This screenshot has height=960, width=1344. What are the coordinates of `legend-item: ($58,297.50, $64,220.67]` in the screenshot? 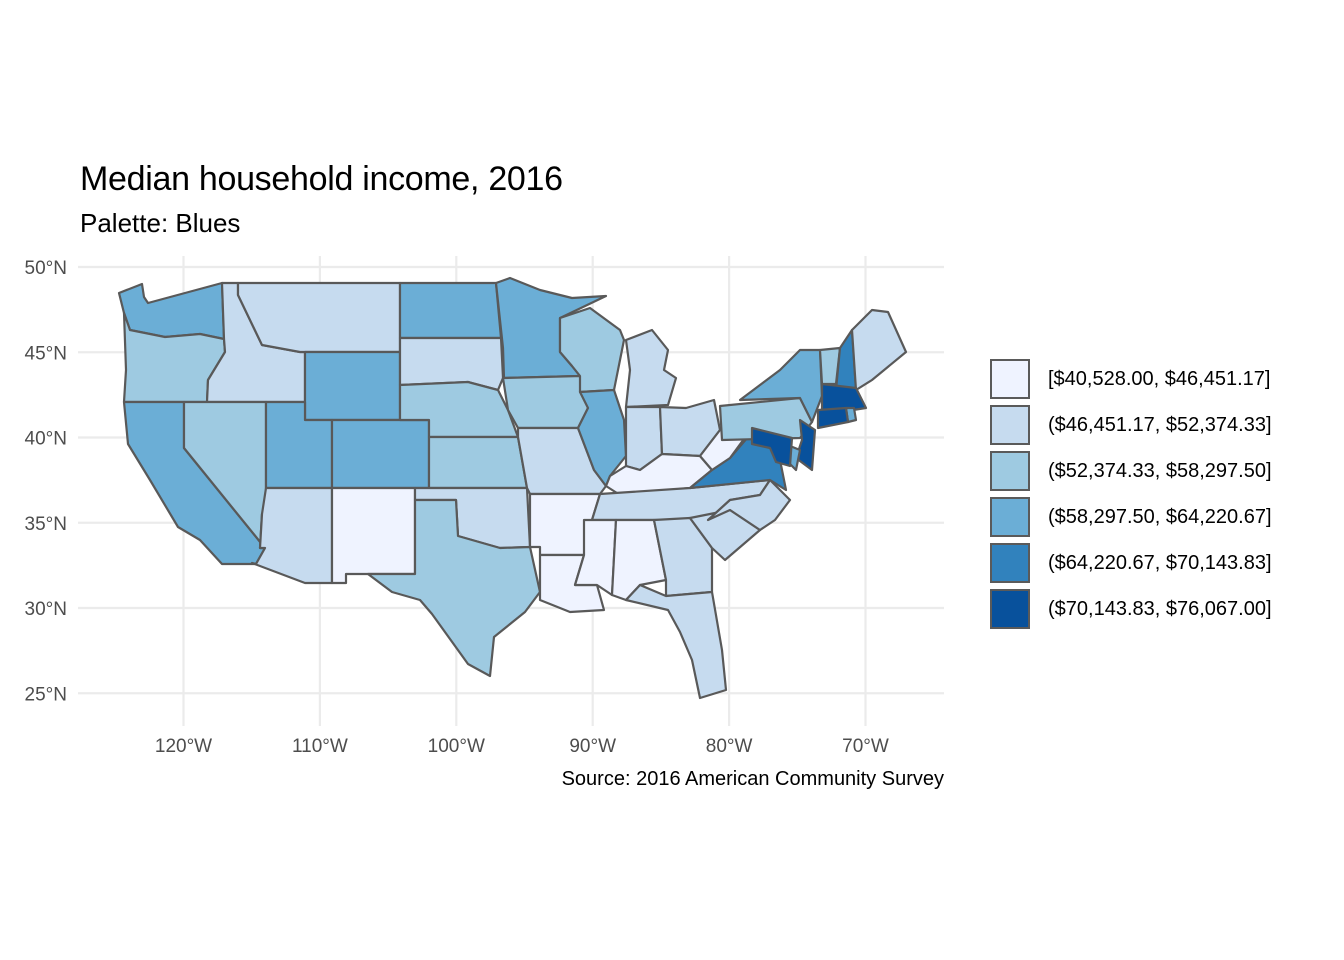 It's located at (1131, 517).